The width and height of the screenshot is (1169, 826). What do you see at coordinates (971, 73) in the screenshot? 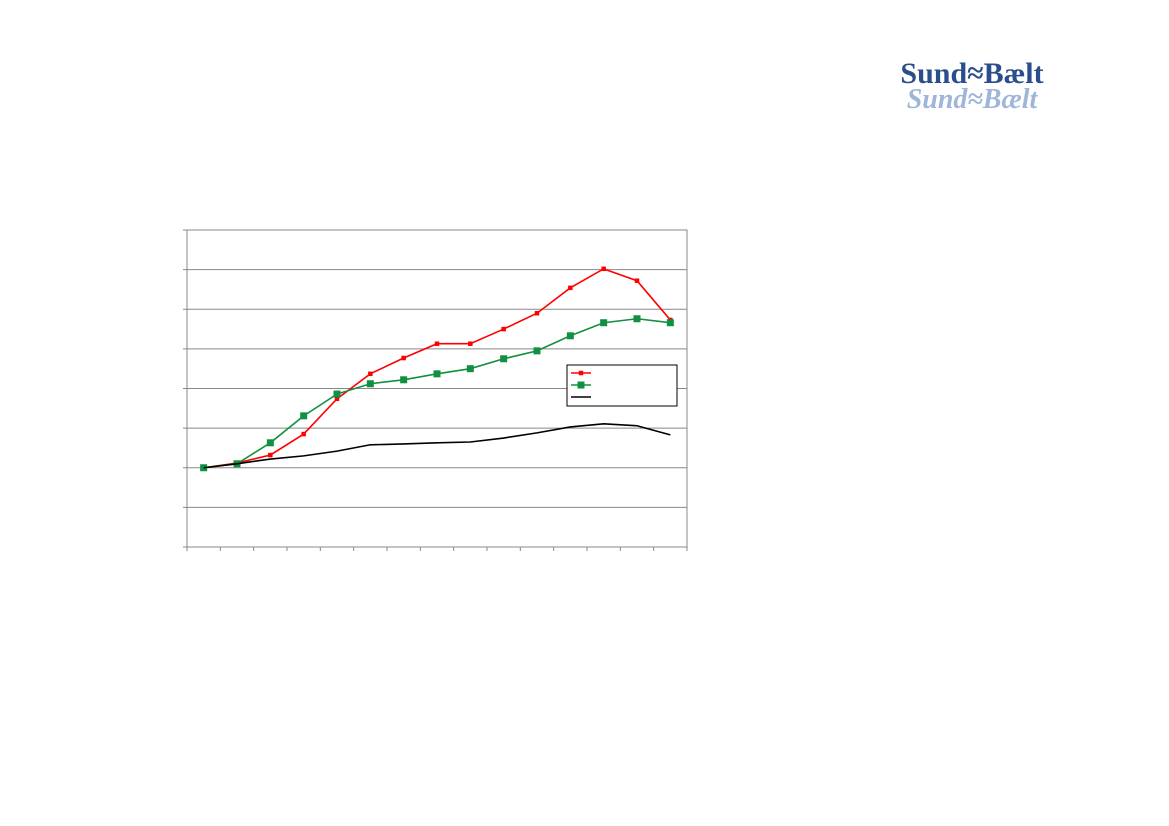
I see `logo-primary: Sund≈Bælt` at bounding box center [971, 73].